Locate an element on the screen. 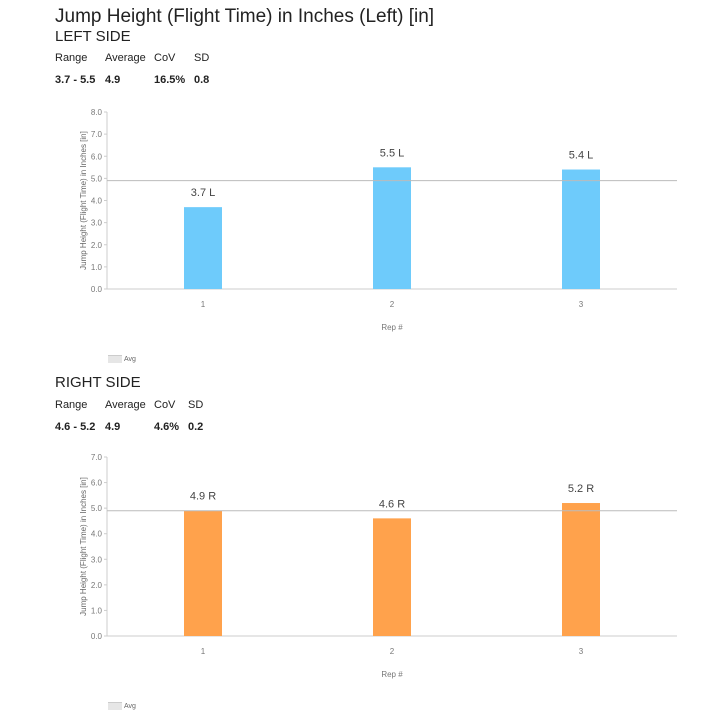  right-side-heading: RIGHT SIDE is located at coordinates (98, 382).